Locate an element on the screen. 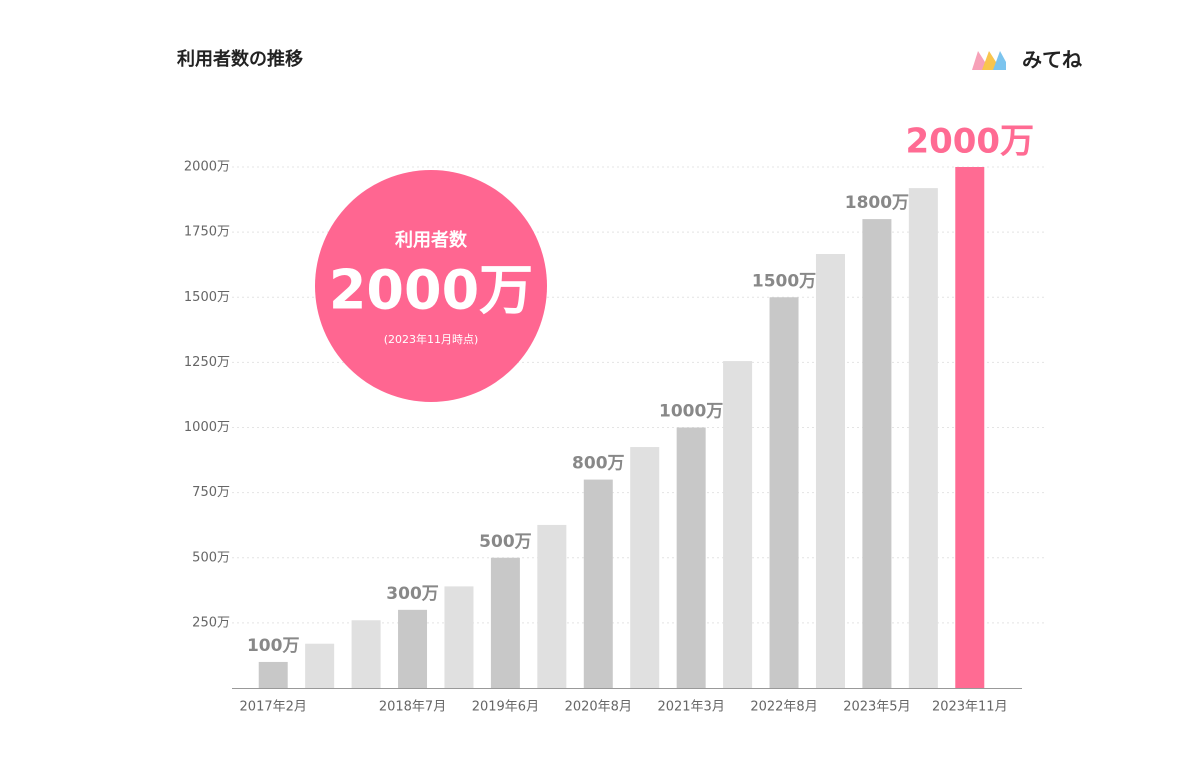  value-label: 100万 is located at coordinates (273, 646).